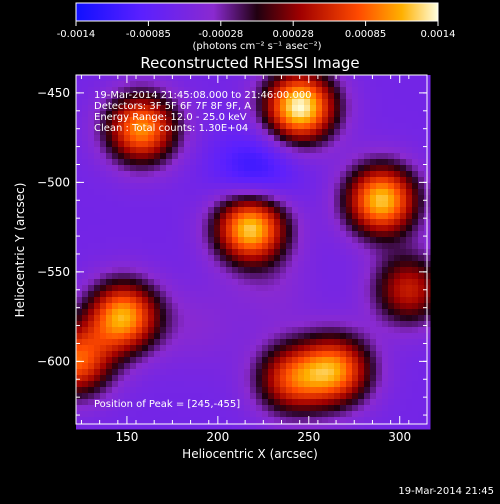 The height and width of the screenshot is (504, 500). I want to click on x-tick-label: 250, so click(308, 437).